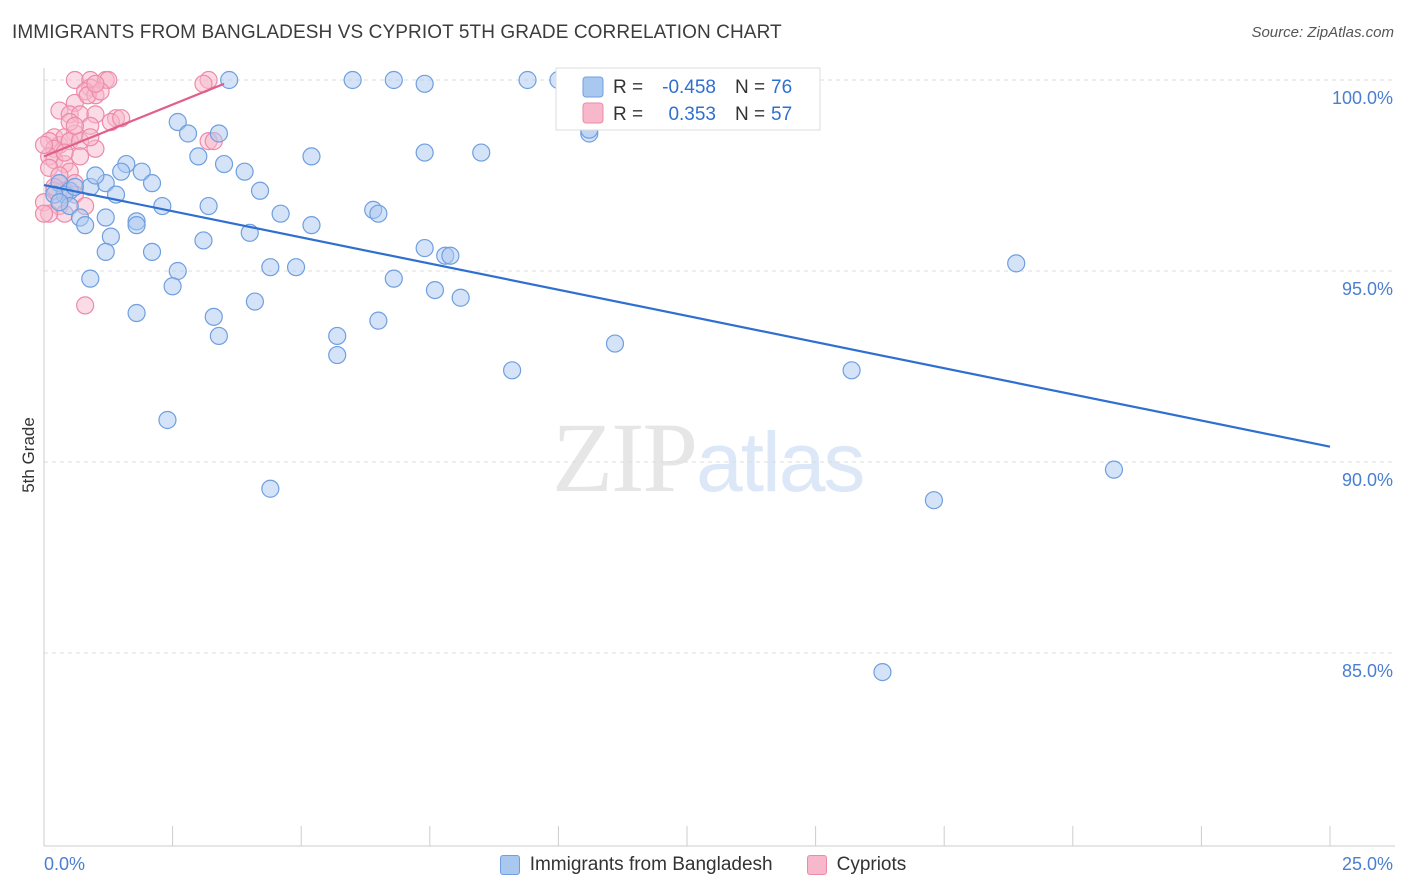 The width and height of the screenshot is (1406, 892). What do you see at coordinates (1367, 289) in the screenshot?
I see `y-tick-label-95: 95.0%` at bounding box center [1367, 289].